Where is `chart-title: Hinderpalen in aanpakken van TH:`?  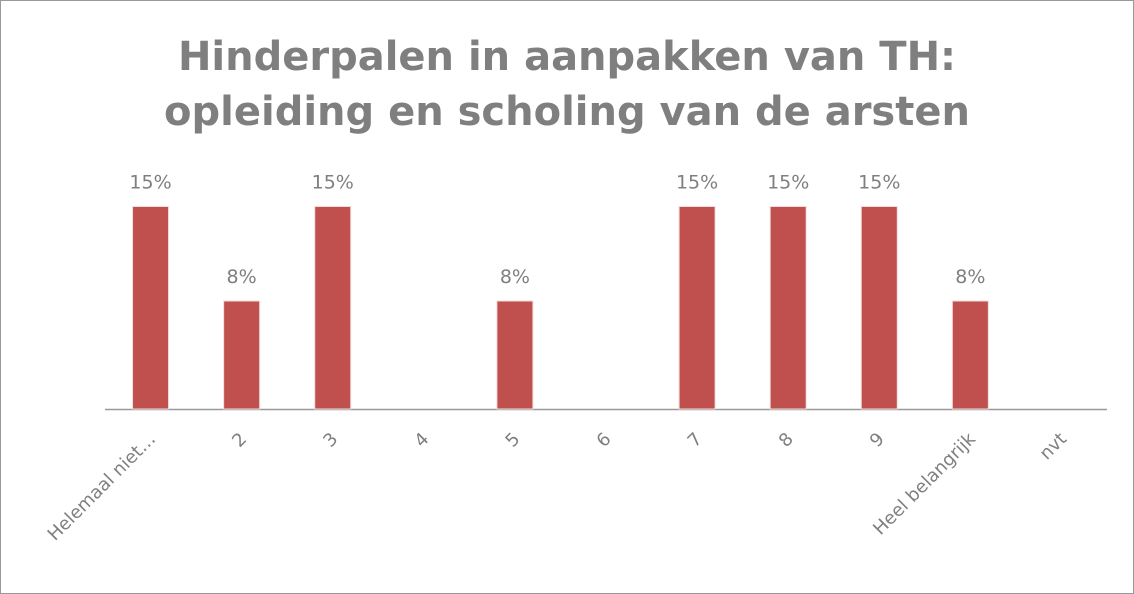 chart-title: Hinderpalen in aanpakken van TH: is located at coordinates (567, 57).